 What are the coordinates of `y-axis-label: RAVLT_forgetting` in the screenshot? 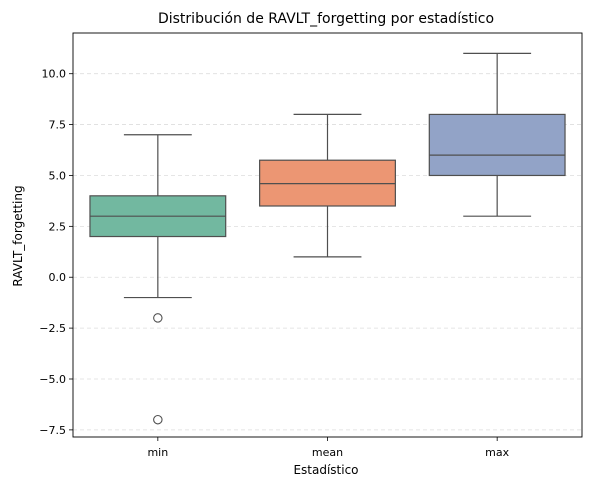 It's located at (18, 235).